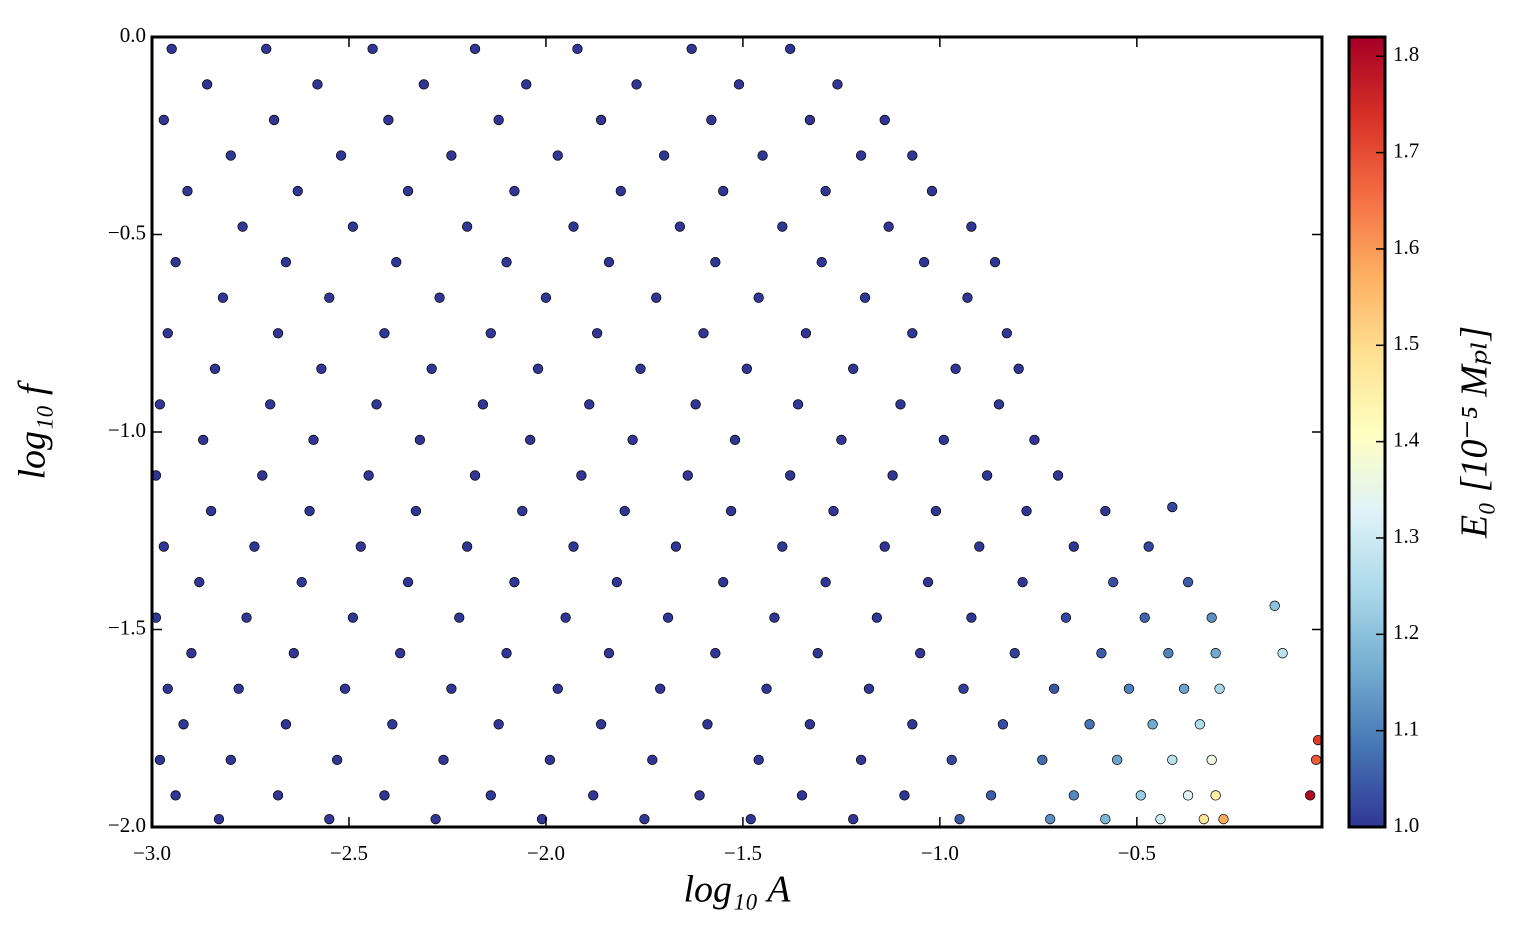 The width and height of the screenshot is (1522, 940). Describe the element at coordinates (127, 825) in the screenshot. I see `y-tick-label: −2.0` at that location.